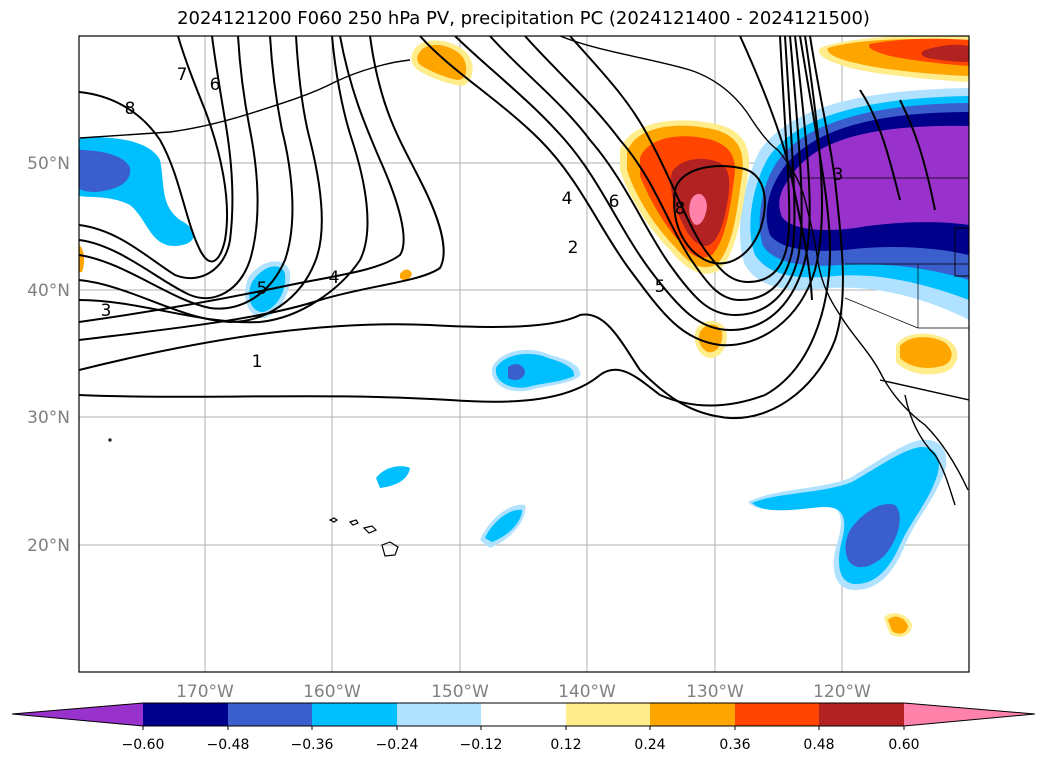 The height and width of the screenshot is (765, 1047). What do you see at coordinates (48, 546) in the screenshot?
I see `latitude-label: 20°N` at bounding box center [48, 546].